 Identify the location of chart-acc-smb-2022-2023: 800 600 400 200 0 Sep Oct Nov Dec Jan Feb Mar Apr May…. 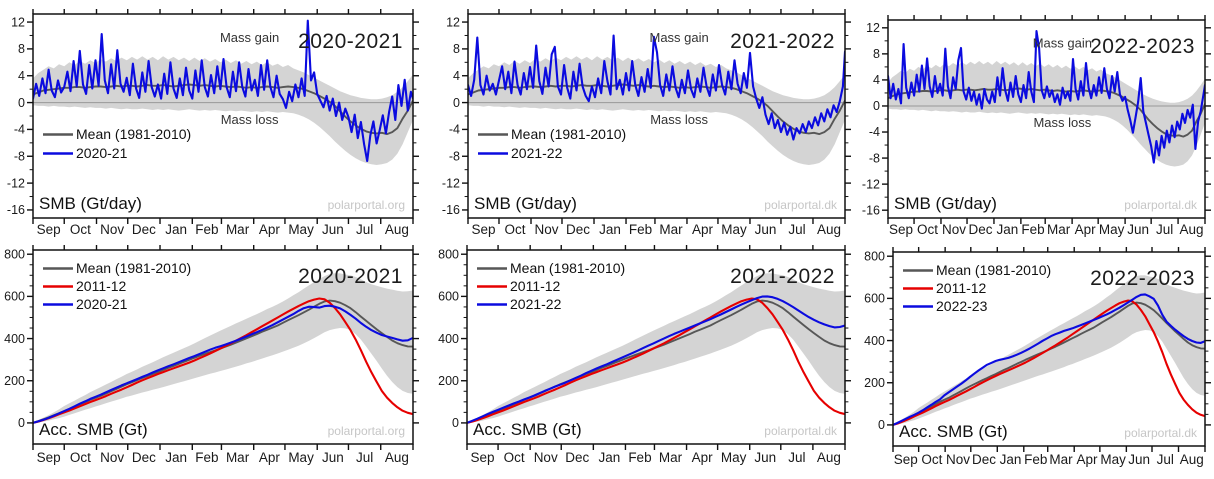
(1037, 357).